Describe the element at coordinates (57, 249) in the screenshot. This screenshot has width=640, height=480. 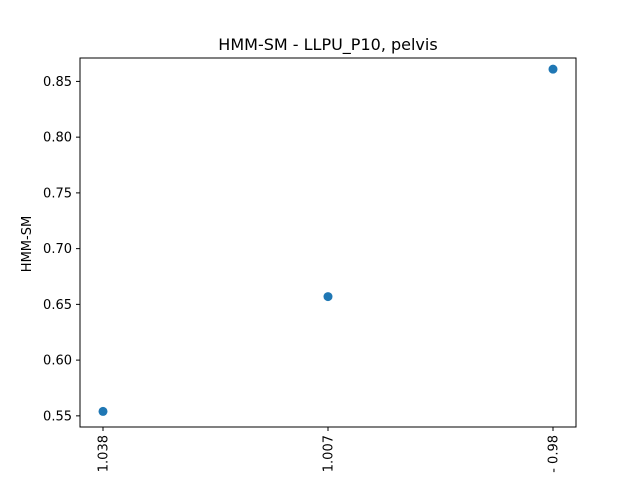
I see `y-tick-label: 0.70` at that location.